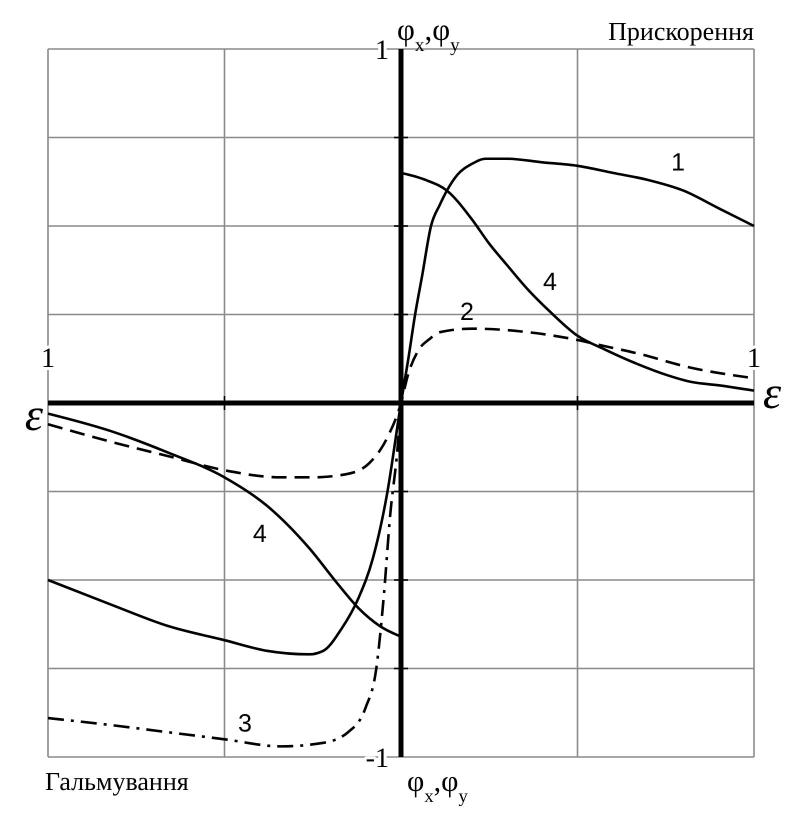 This screenshot has width=789, height=813. Describe the element at coordinates (117, 781) in the screenshot. I see `text: Гальмування` at that location.